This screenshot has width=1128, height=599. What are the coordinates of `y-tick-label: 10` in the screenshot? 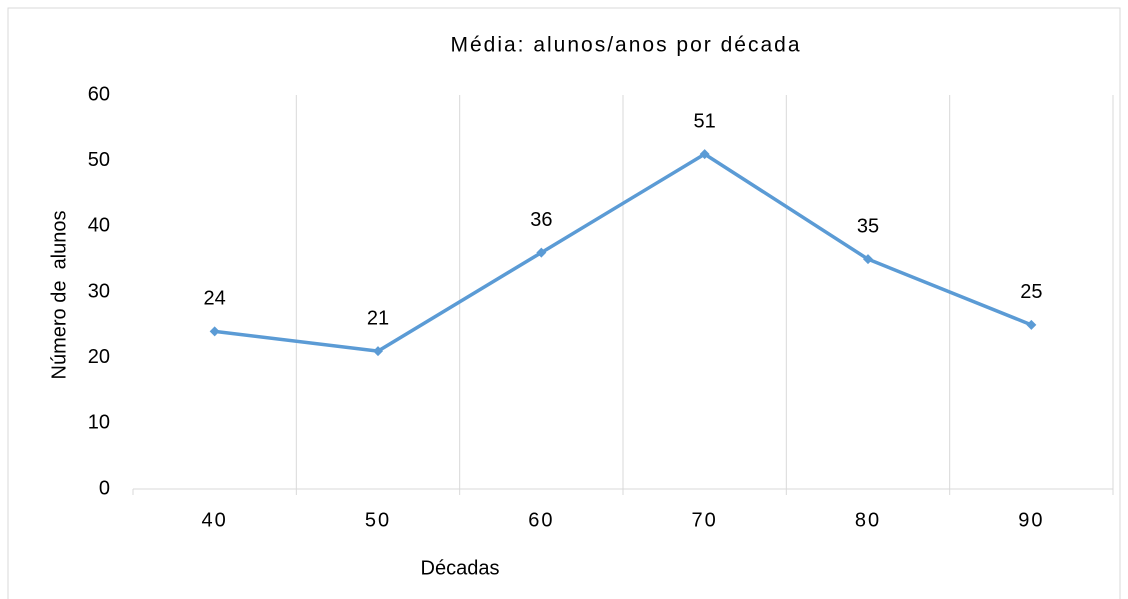 It's located at (99, 423).